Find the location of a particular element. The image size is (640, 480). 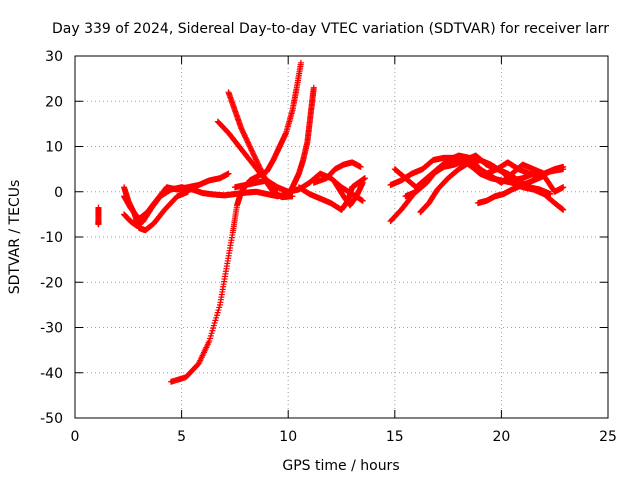

y-tick-label: -50 is located at coordinates (51, 419).